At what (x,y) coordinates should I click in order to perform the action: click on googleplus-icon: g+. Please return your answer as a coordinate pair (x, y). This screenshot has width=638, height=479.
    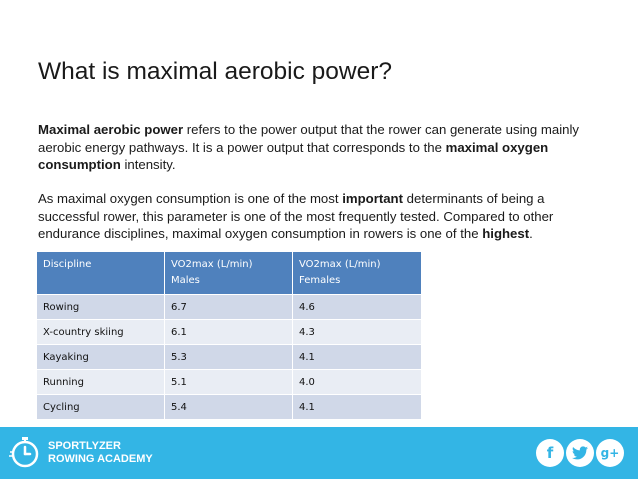
    Looking at the image, I should click on (610, 453).